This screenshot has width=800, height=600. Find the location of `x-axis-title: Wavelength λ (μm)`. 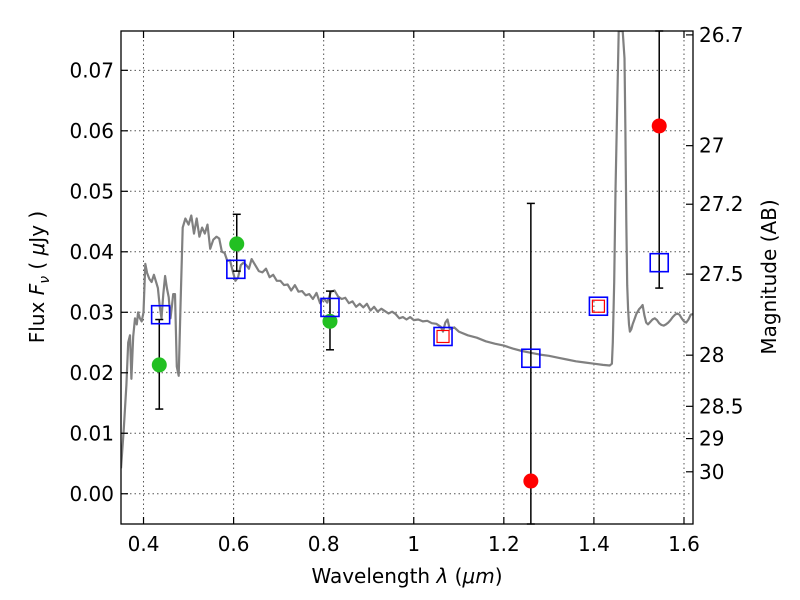

x-axis-title: Wavelength λ (μm) is located at coordinates (406, 576).